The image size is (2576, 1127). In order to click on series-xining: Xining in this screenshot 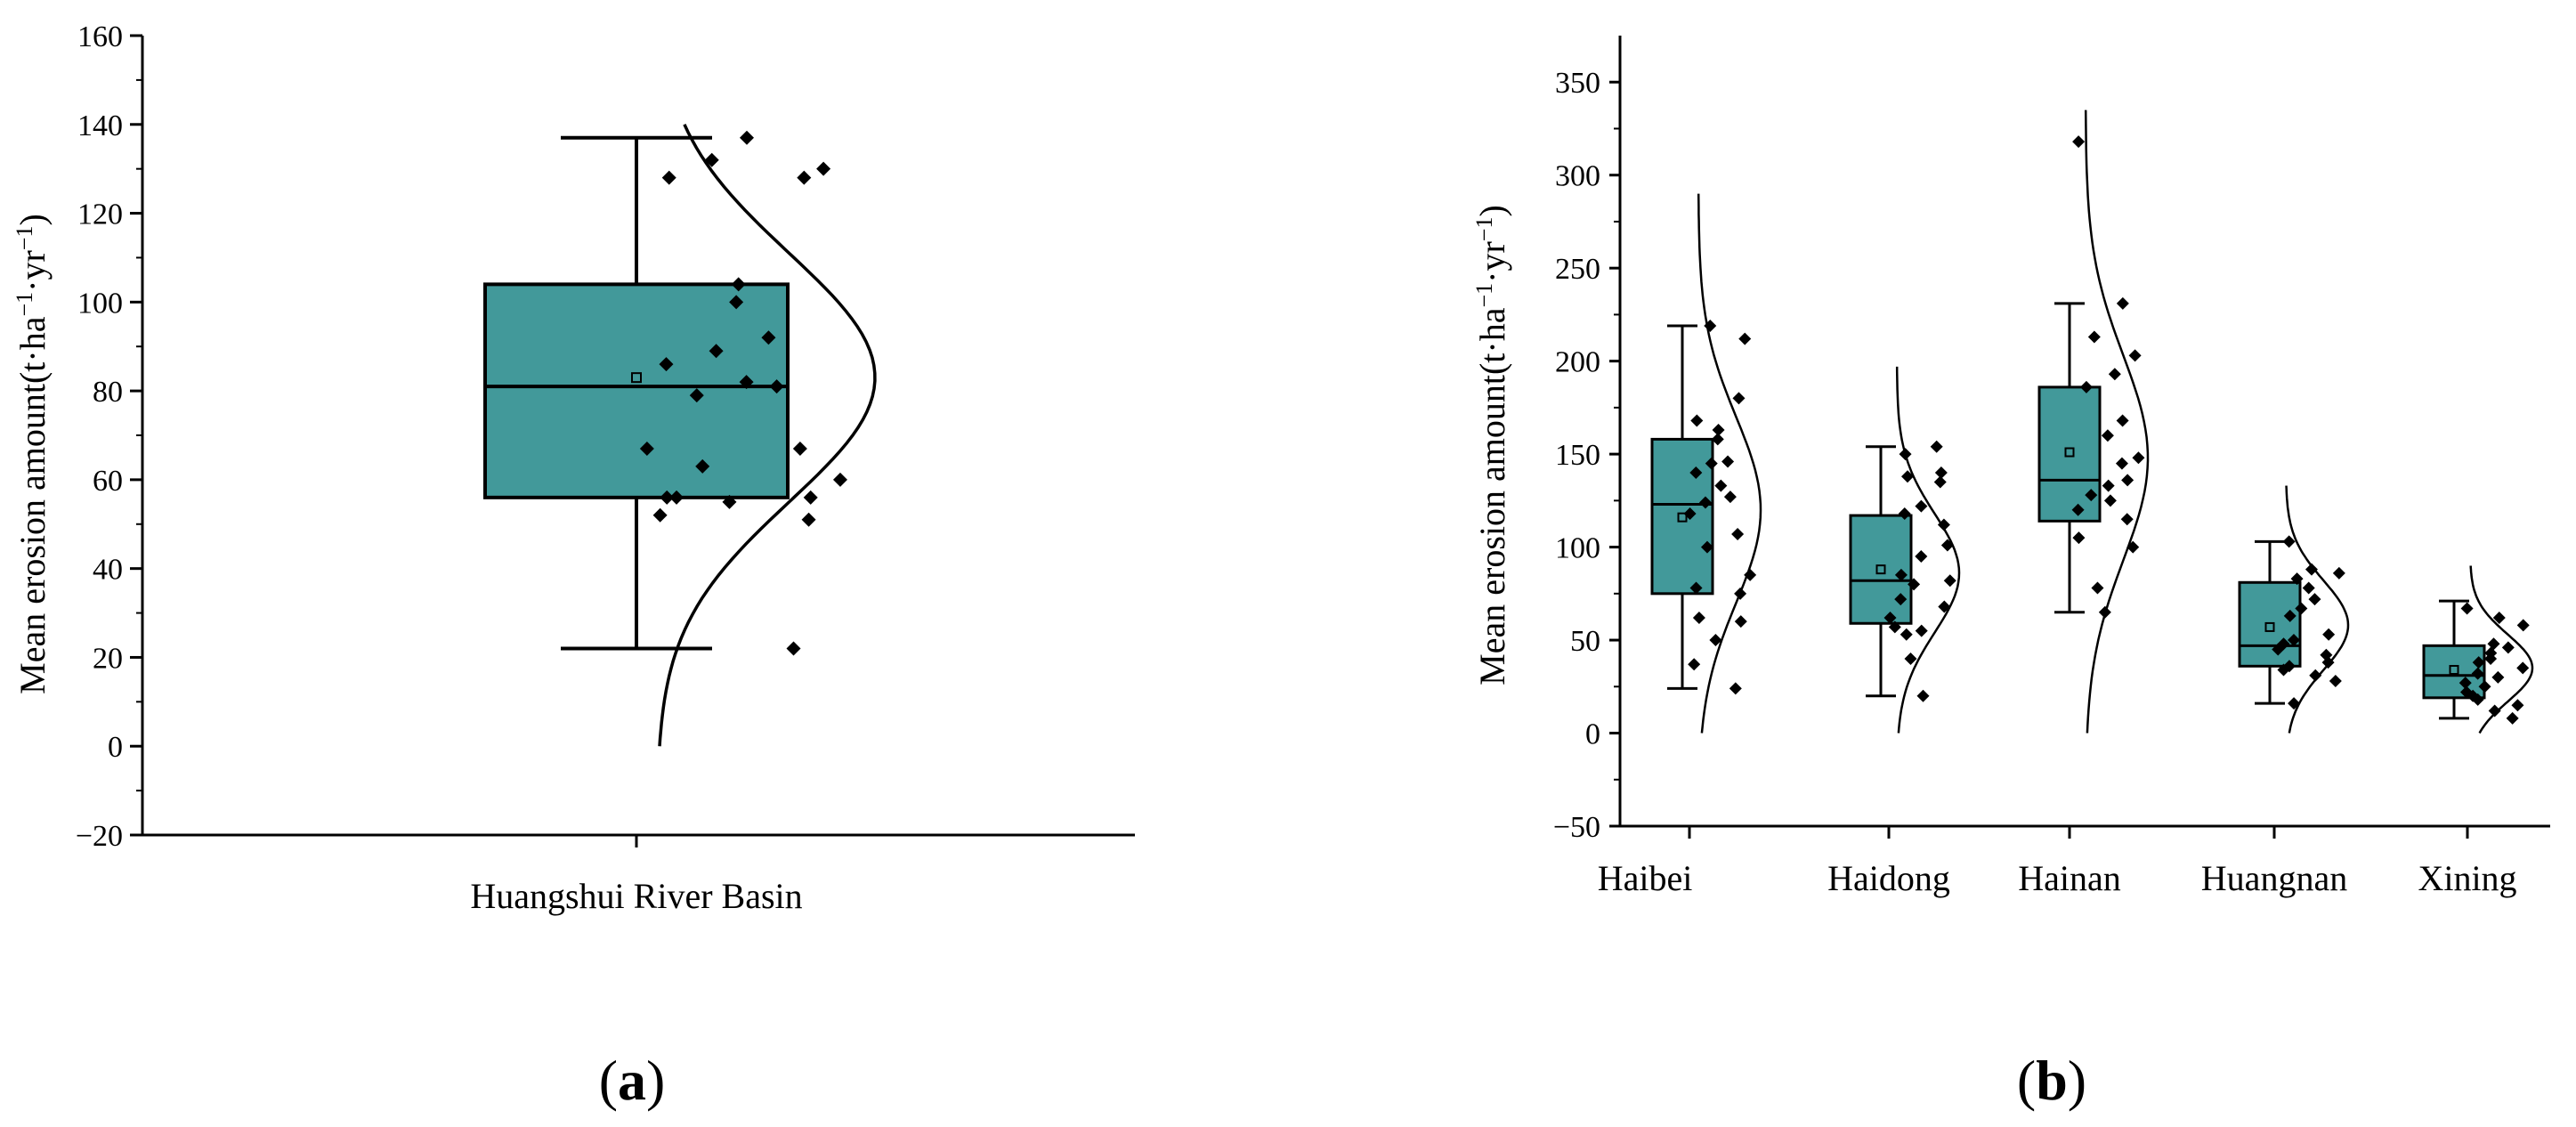, I will do `click(2476, 731)`.